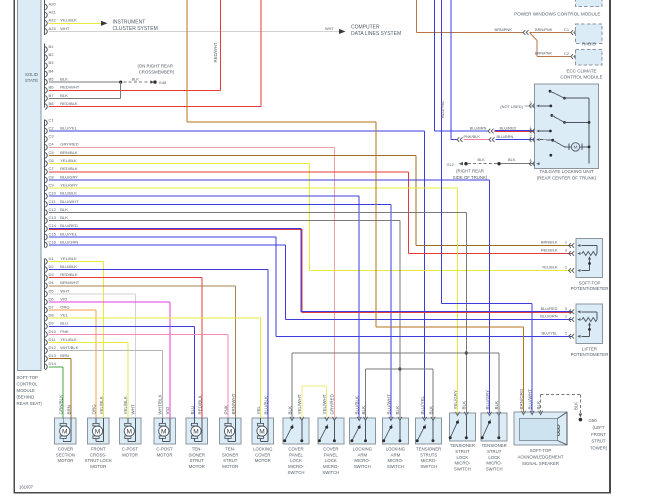  Describe the element at coordinates (69, 144) in the screenshot. I see `svg-text: GRY/RED` at that location.